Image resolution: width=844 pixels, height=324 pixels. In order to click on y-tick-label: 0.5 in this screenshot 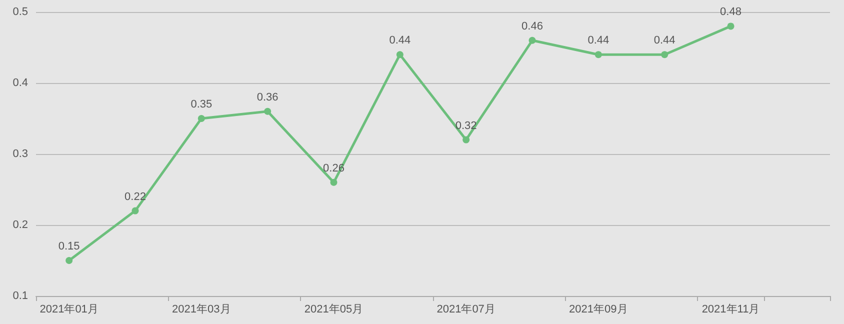, I will do `click(20, 12)`.